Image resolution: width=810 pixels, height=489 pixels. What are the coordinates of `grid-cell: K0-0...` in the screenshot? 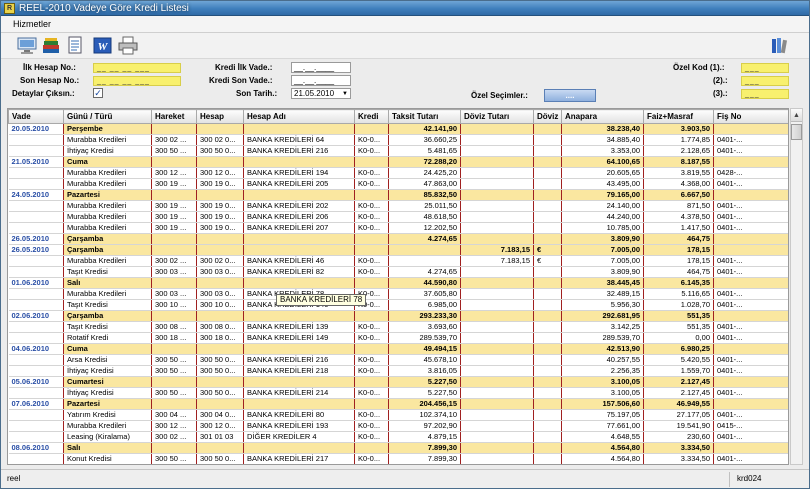 It's located at (371, 426).